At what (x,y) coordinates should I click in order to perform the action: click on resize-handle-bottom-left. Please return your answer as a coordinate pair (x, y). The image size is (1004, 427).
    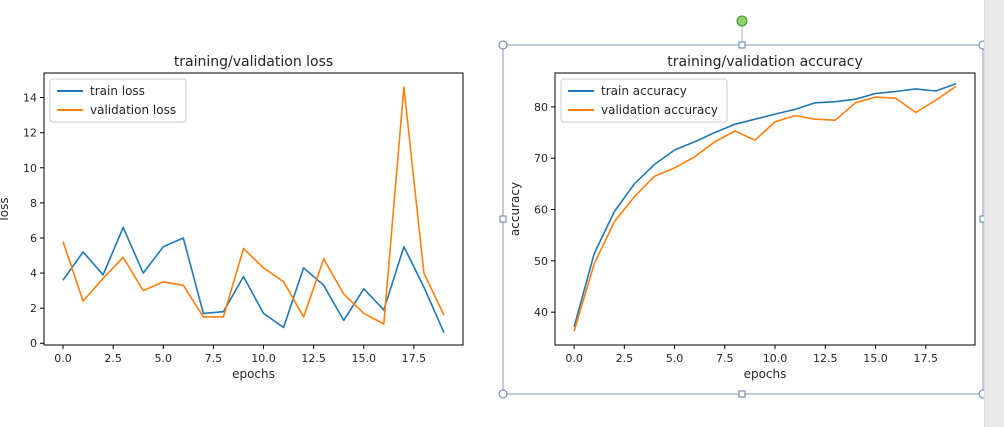
    Looking at the image, I should click on (503, 394).